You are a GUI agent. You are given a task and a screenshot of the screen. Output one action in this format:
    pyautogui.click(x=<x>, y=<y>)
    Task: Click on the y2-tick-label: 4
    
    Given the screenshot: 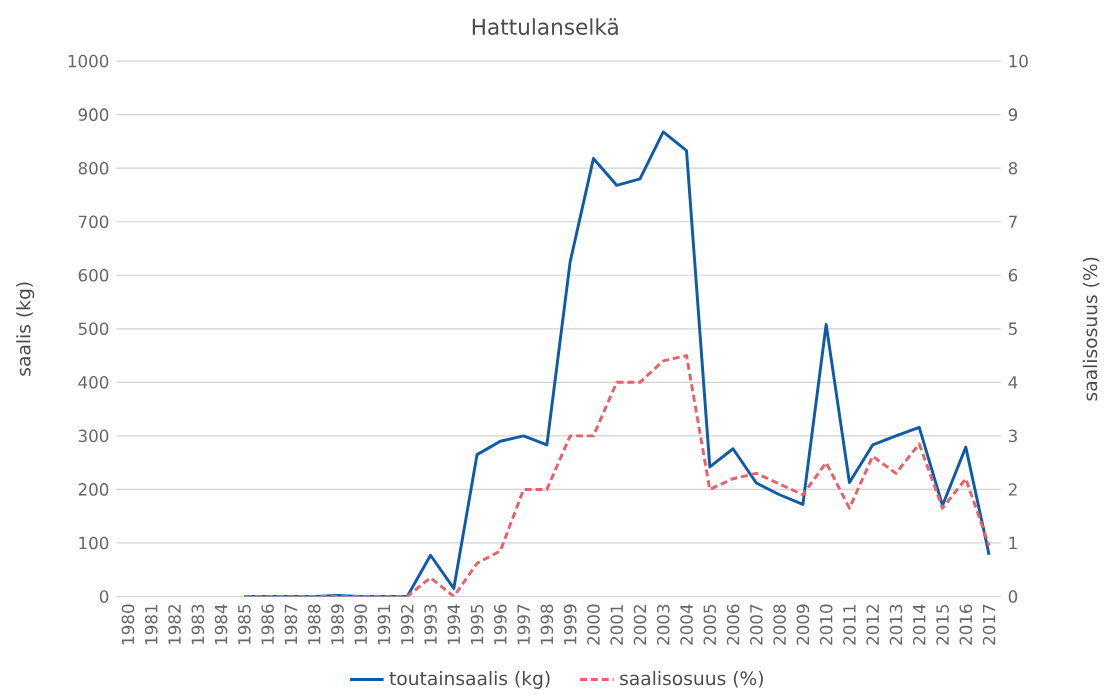 What is the action you would take?
    pyautogui.click(x=1013, y=382)
    